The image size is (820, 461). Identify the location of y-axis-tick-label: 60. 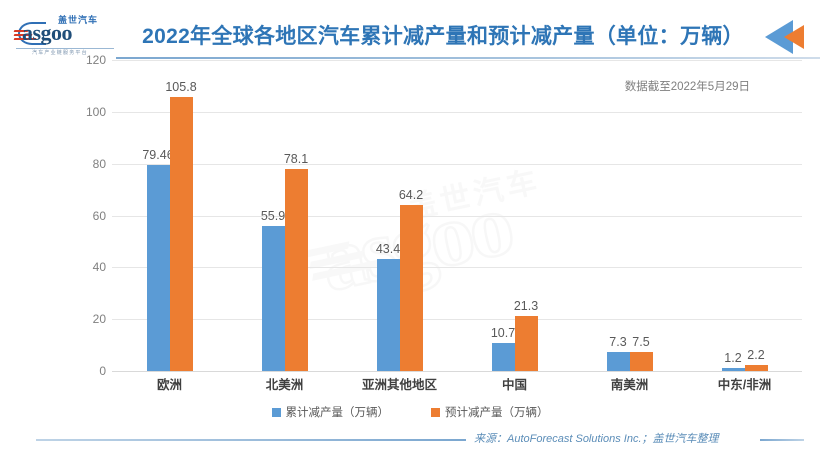
(99, 215).